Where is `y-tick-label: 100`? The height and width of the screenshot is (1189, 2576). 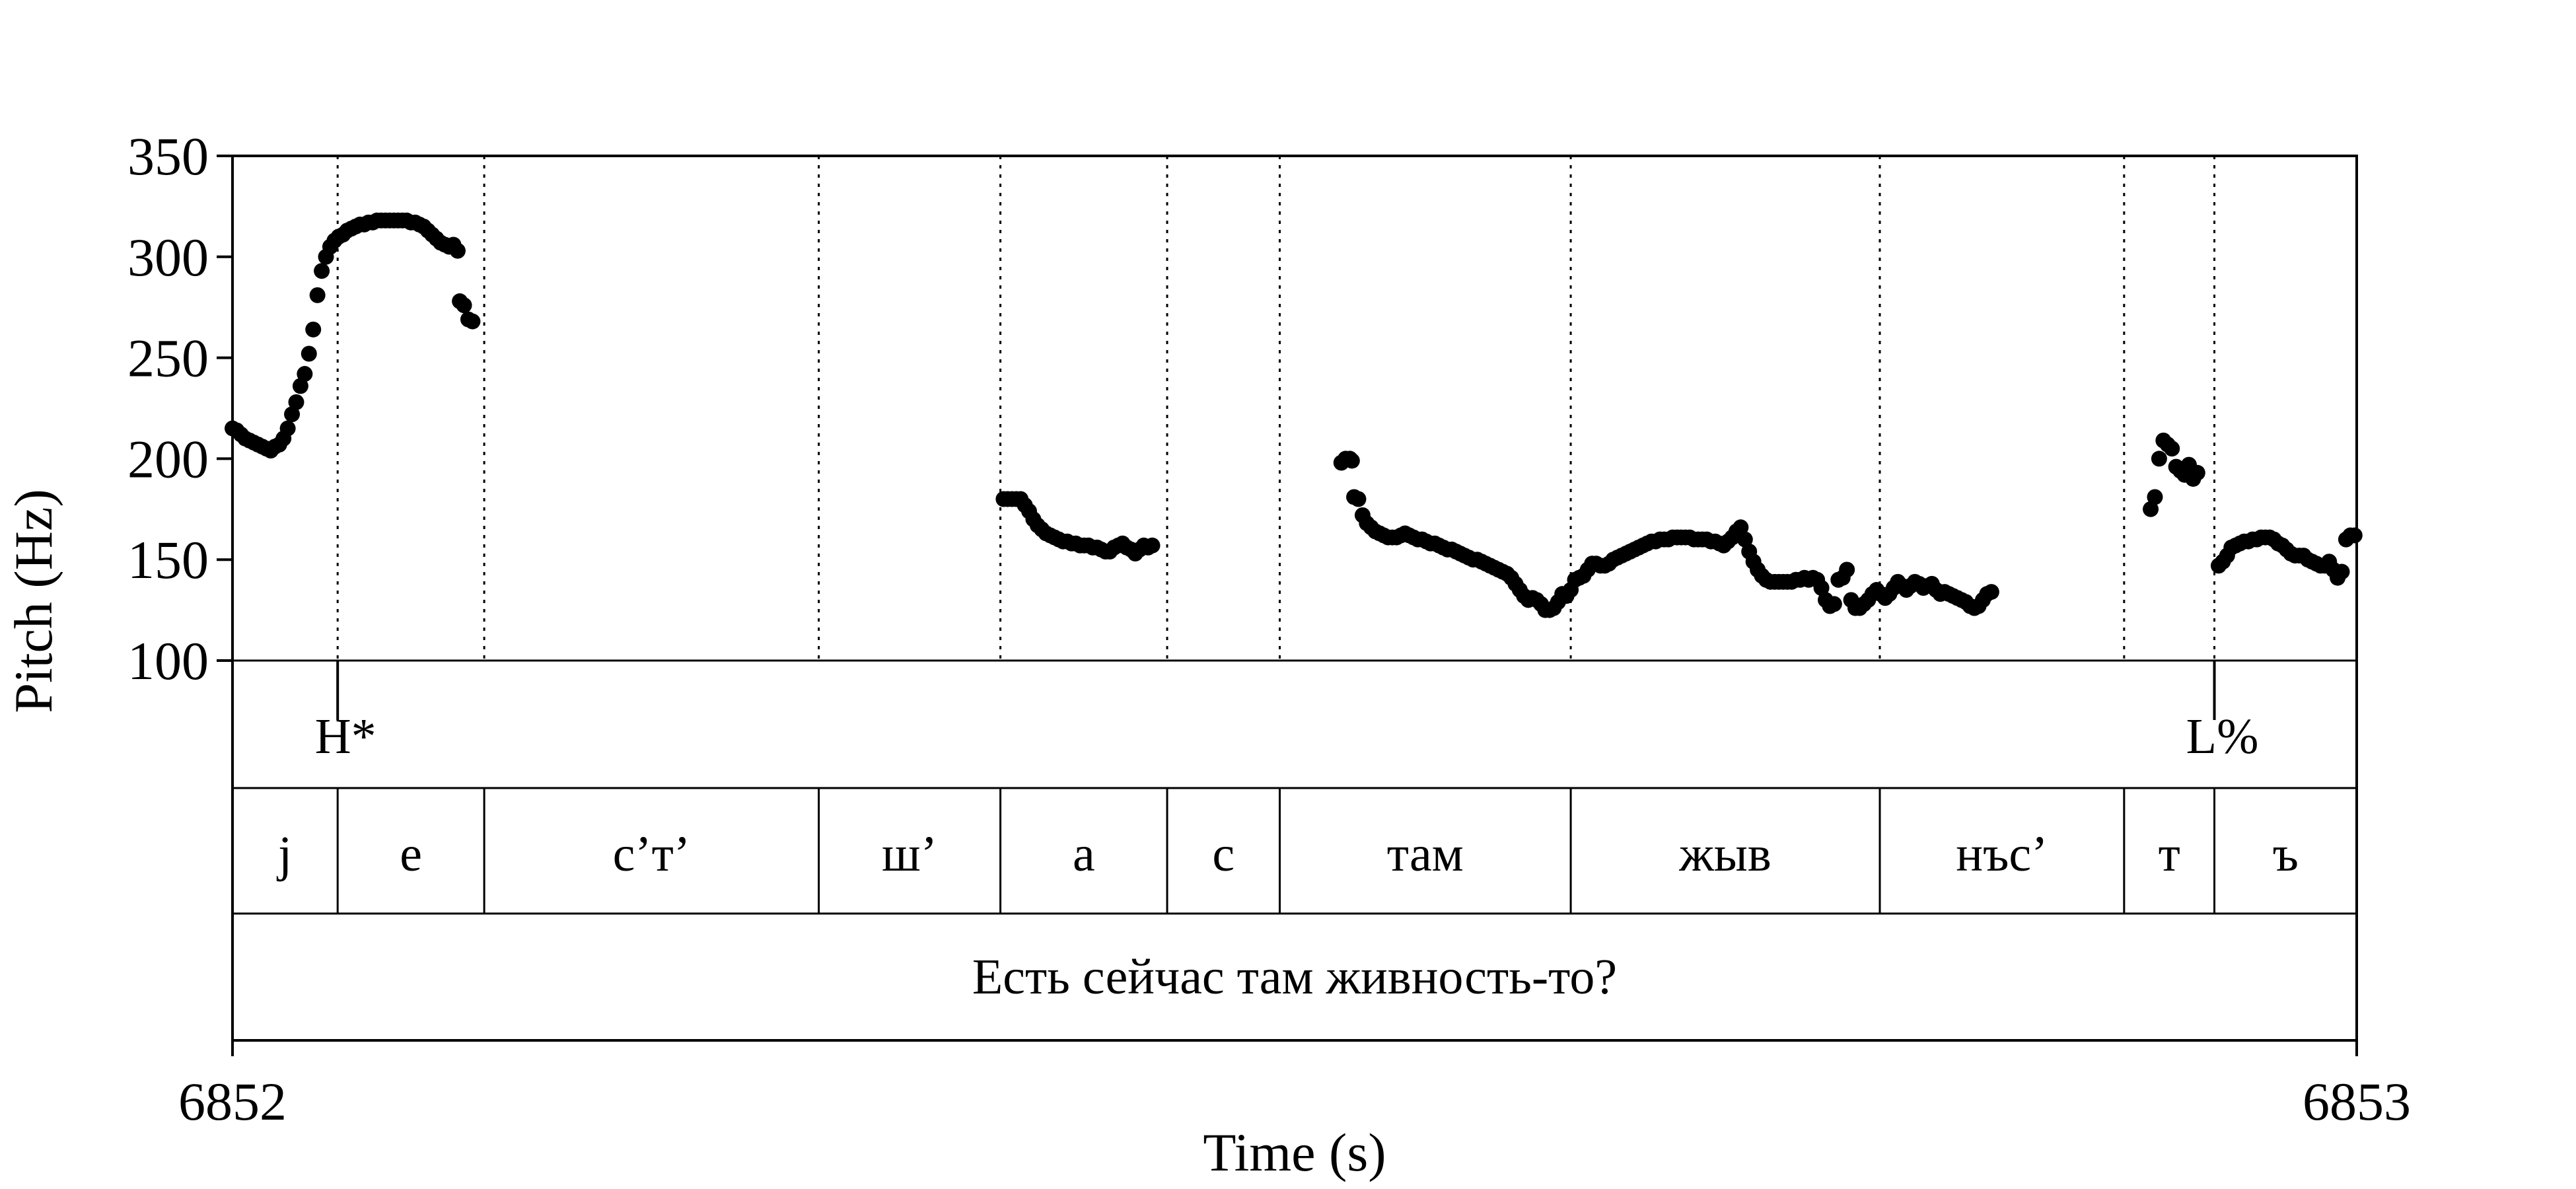 y-tick-label: 100 is located at coordinates (168, 661).